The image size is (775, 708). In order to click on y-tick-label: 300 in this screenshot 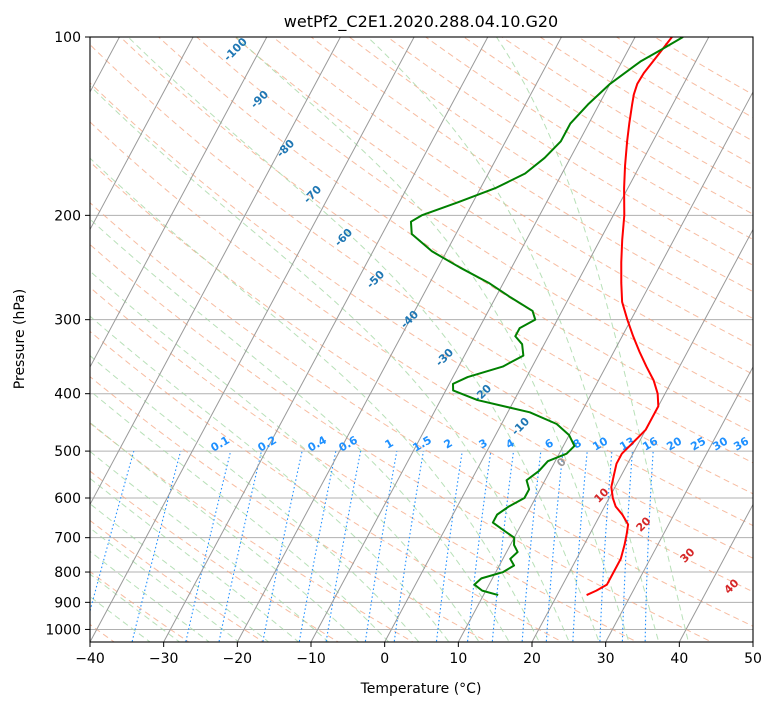, I will do `click(67, 321)`.